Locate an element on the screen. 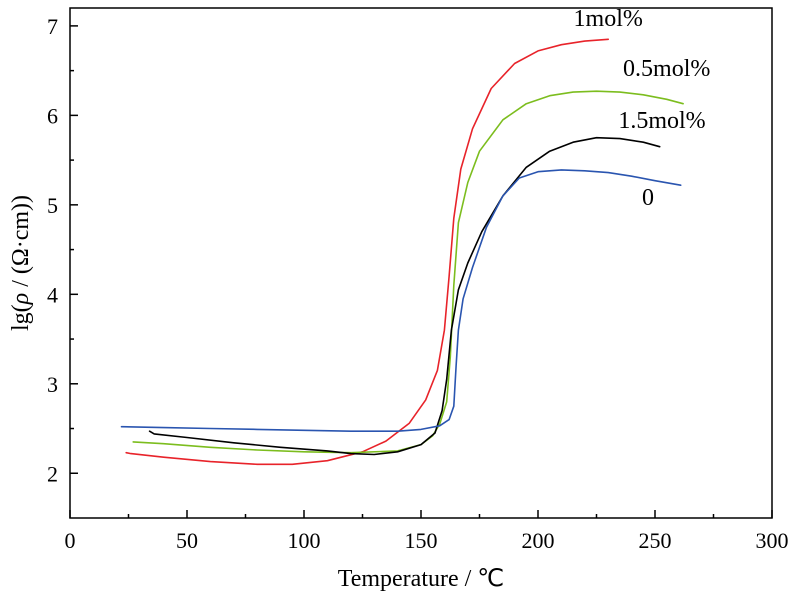  x-tick-label: 50 is located at coordinates (187, 540).